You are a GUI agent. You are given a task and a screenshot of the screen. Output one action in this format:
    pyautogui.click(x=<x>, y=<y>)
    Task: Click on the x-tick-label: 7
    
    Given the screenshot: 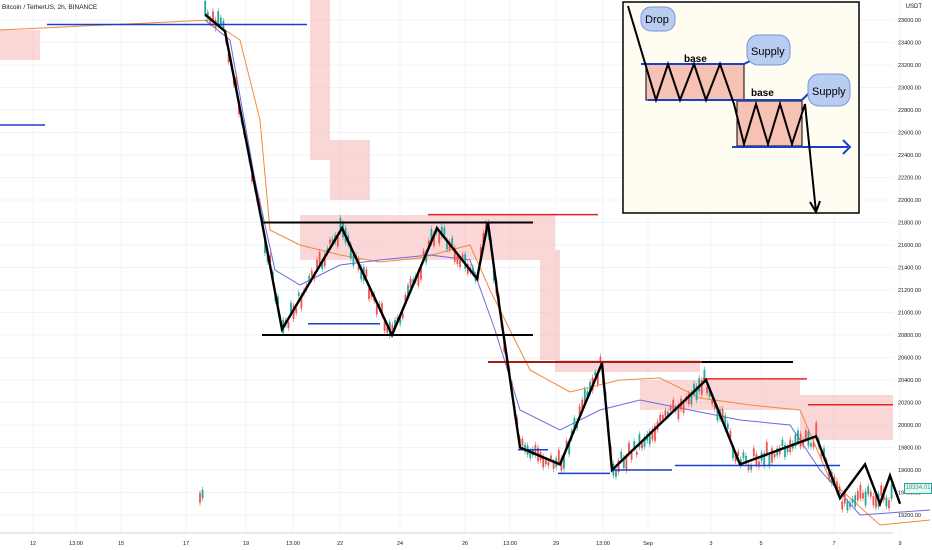 What is the action you would take?
    pyautogui.click(x=833, y=544)
    